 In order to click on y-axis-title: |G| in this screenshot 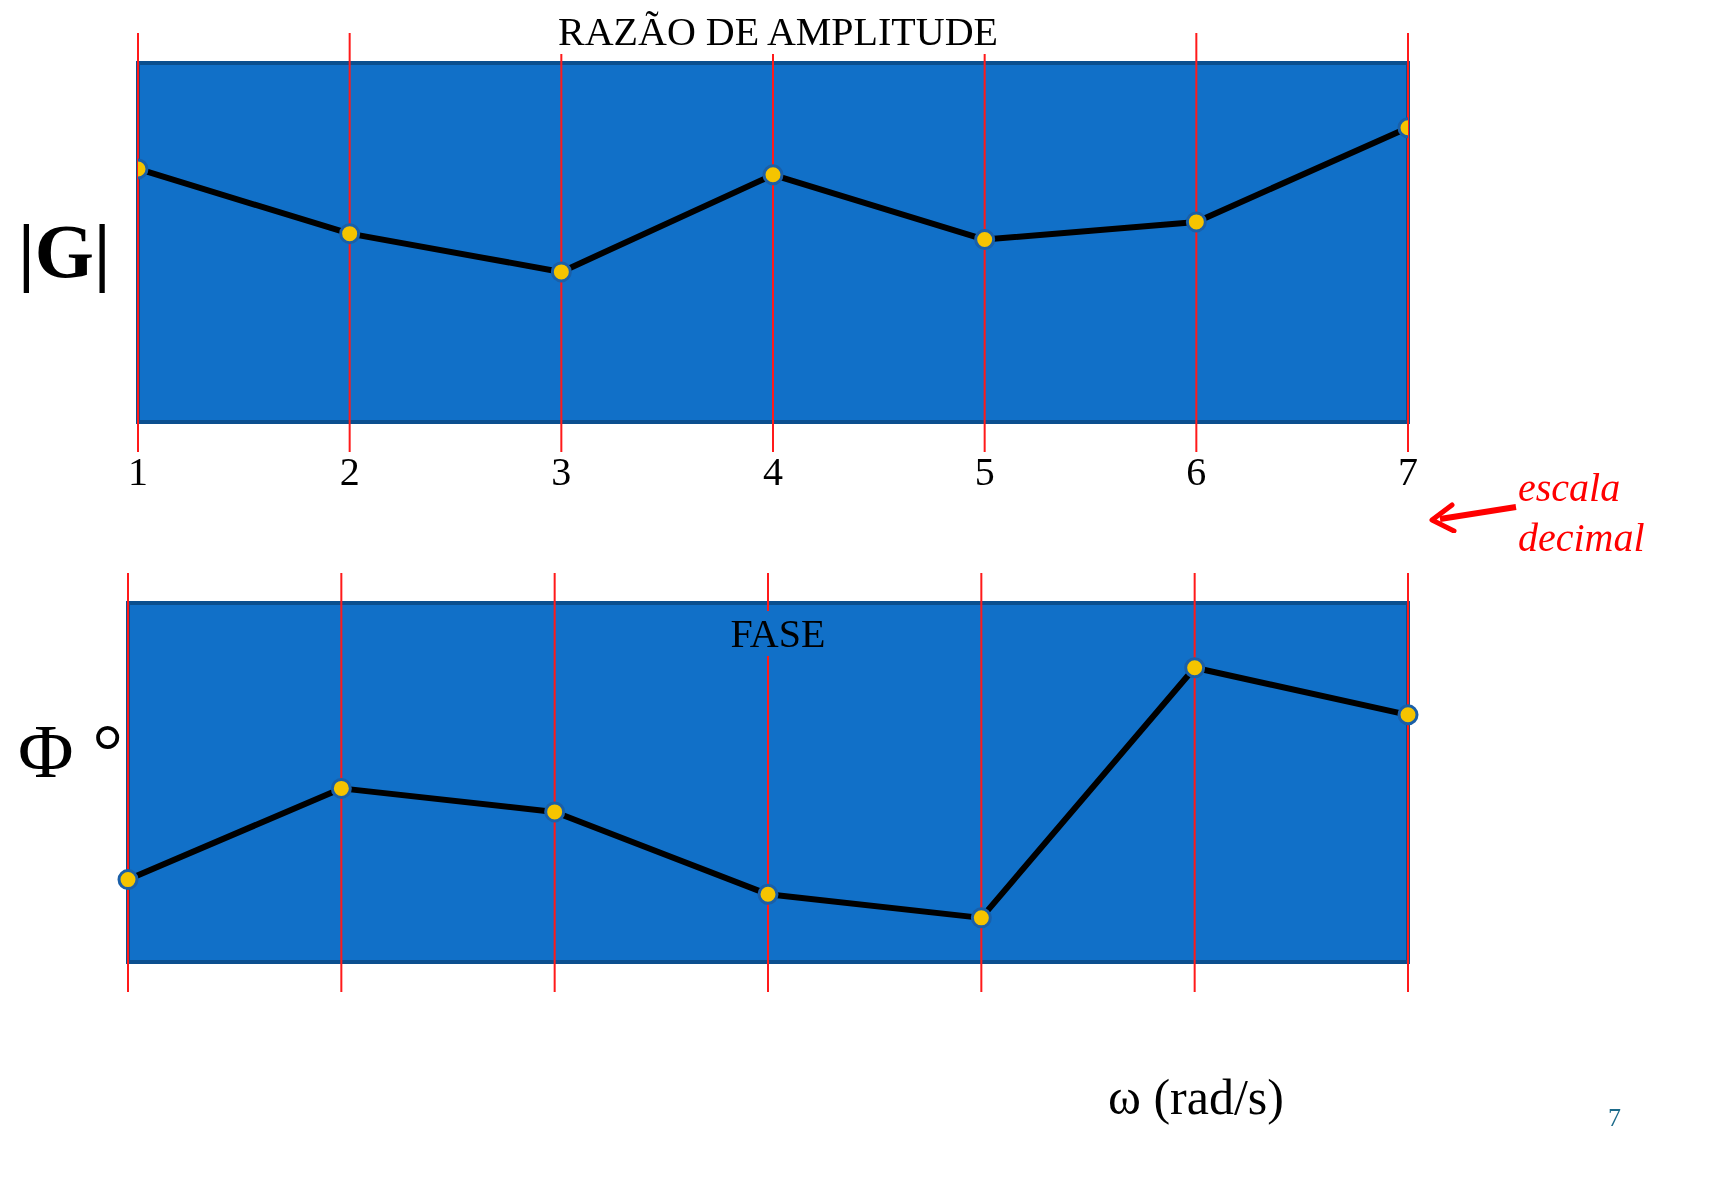, I will do `click(64, 251)`.